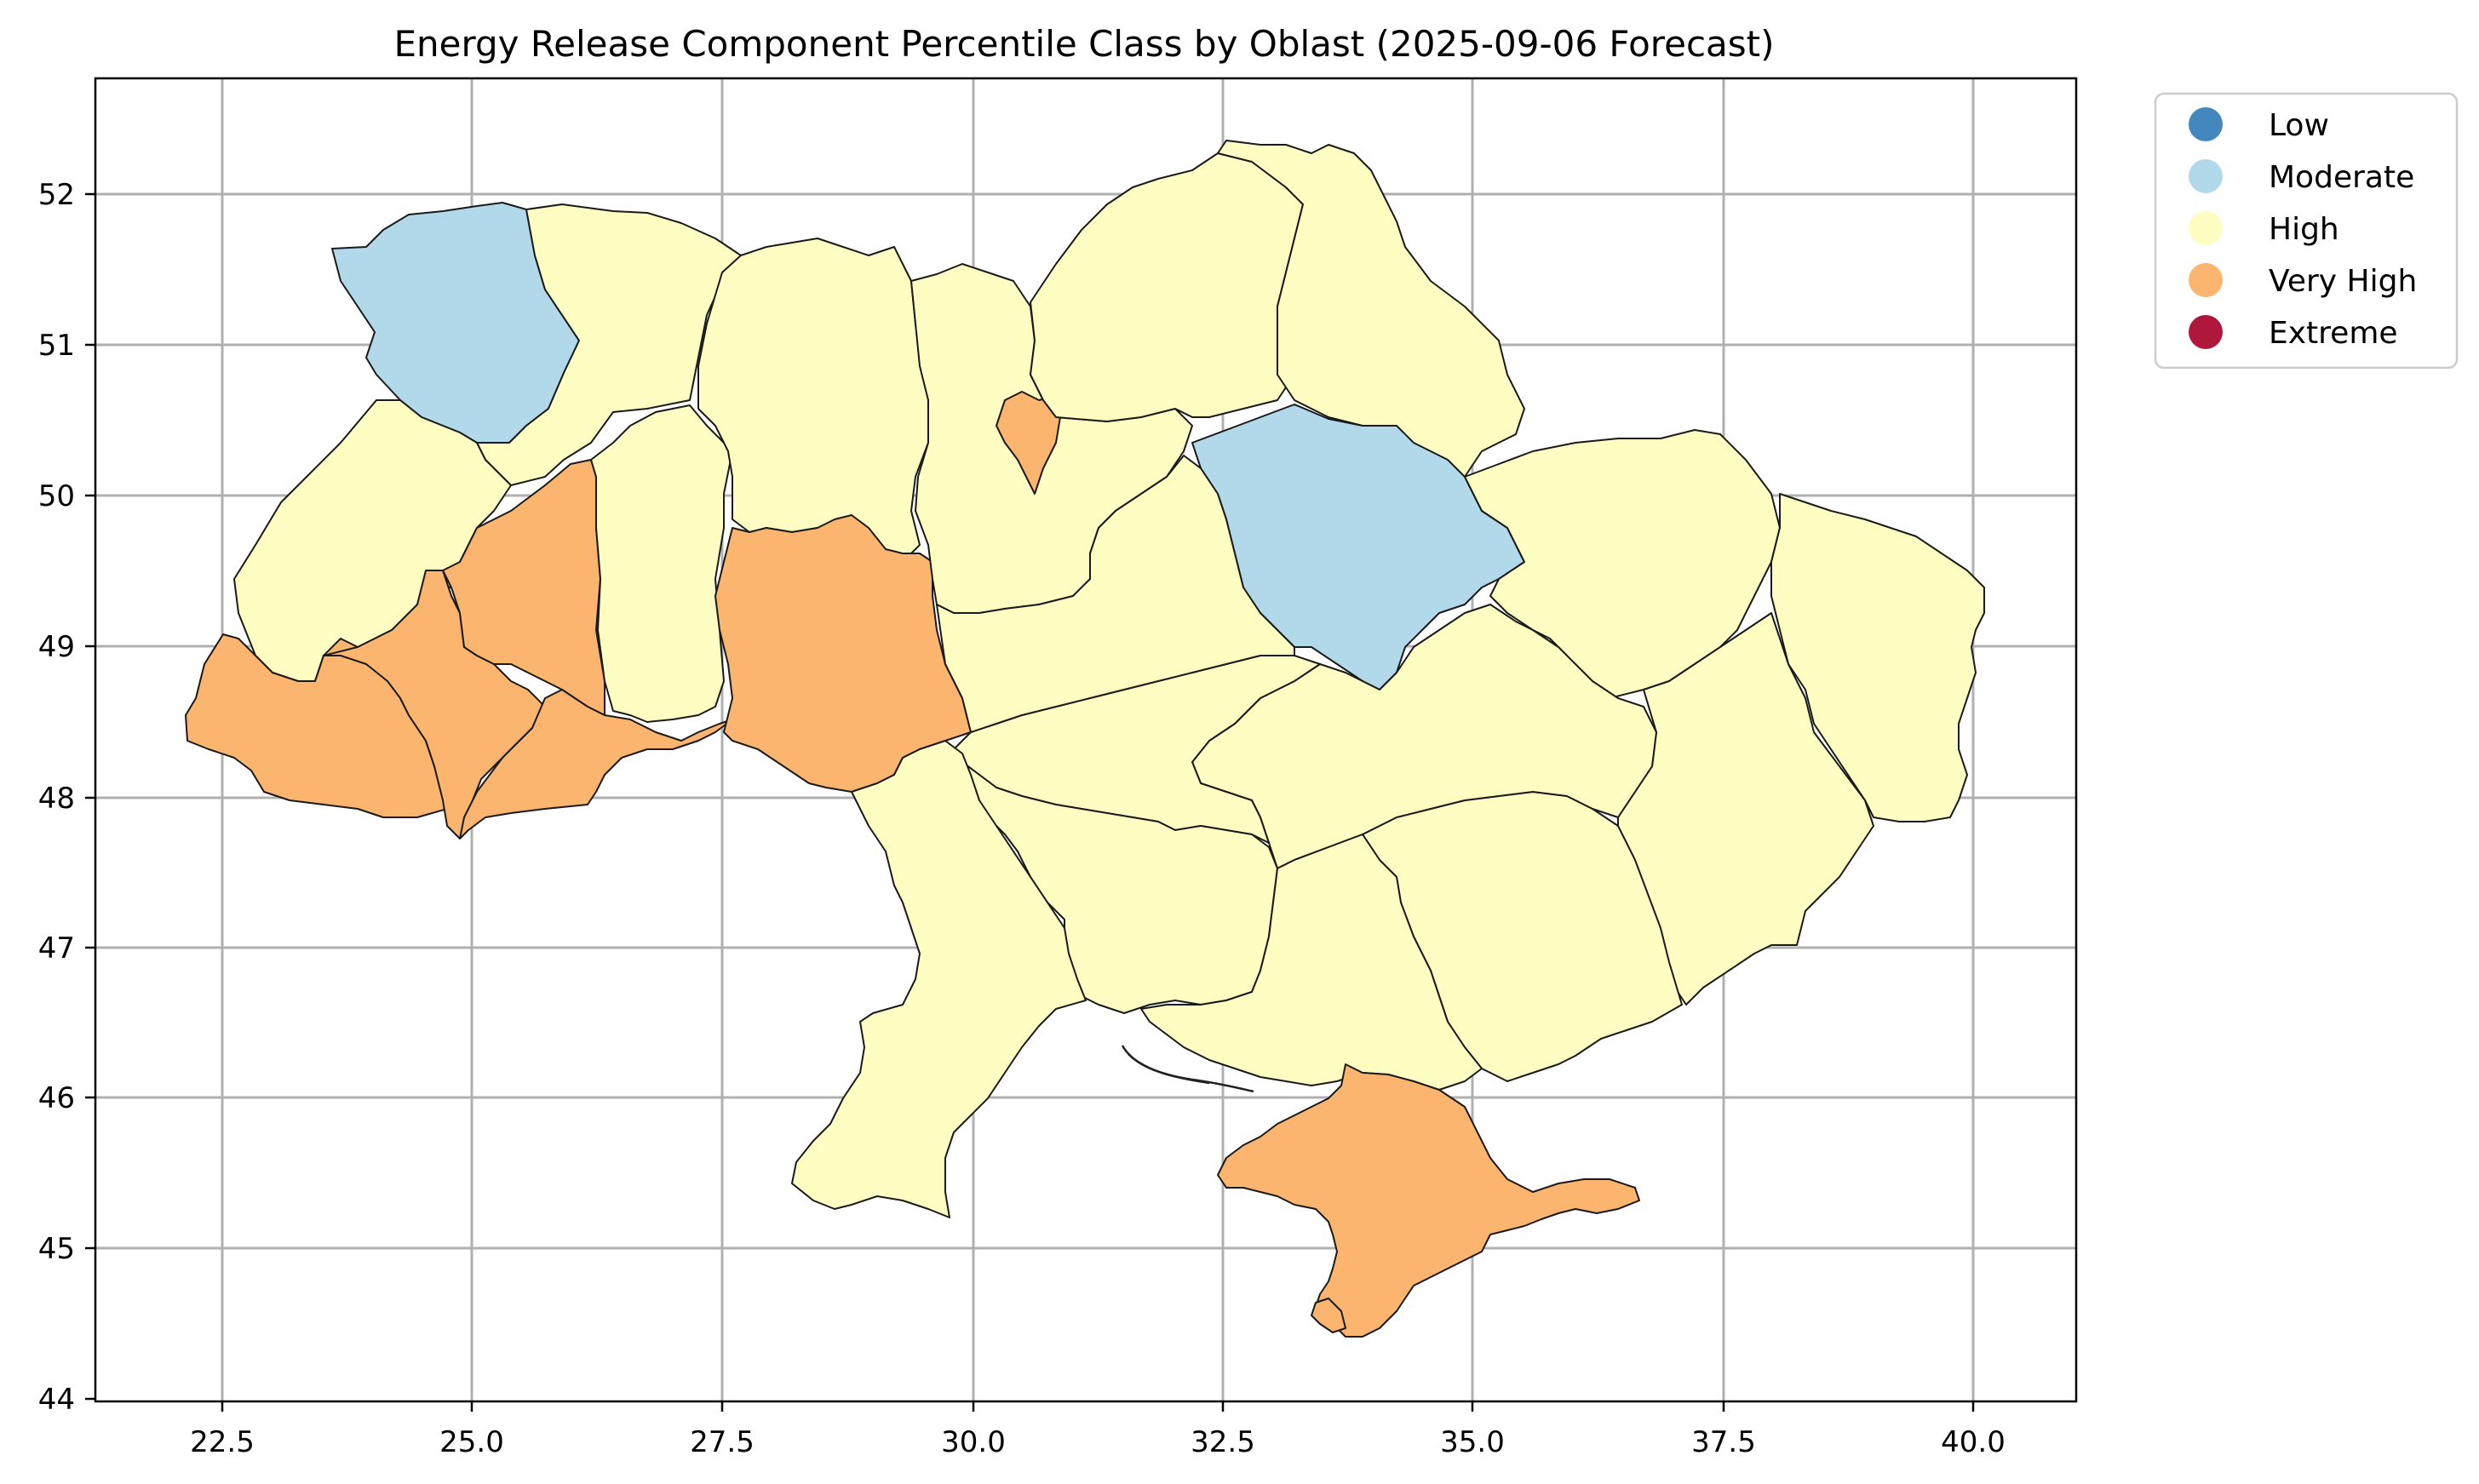  I want to click on oblast-region-khmelnytskyi, so click(661, 564).